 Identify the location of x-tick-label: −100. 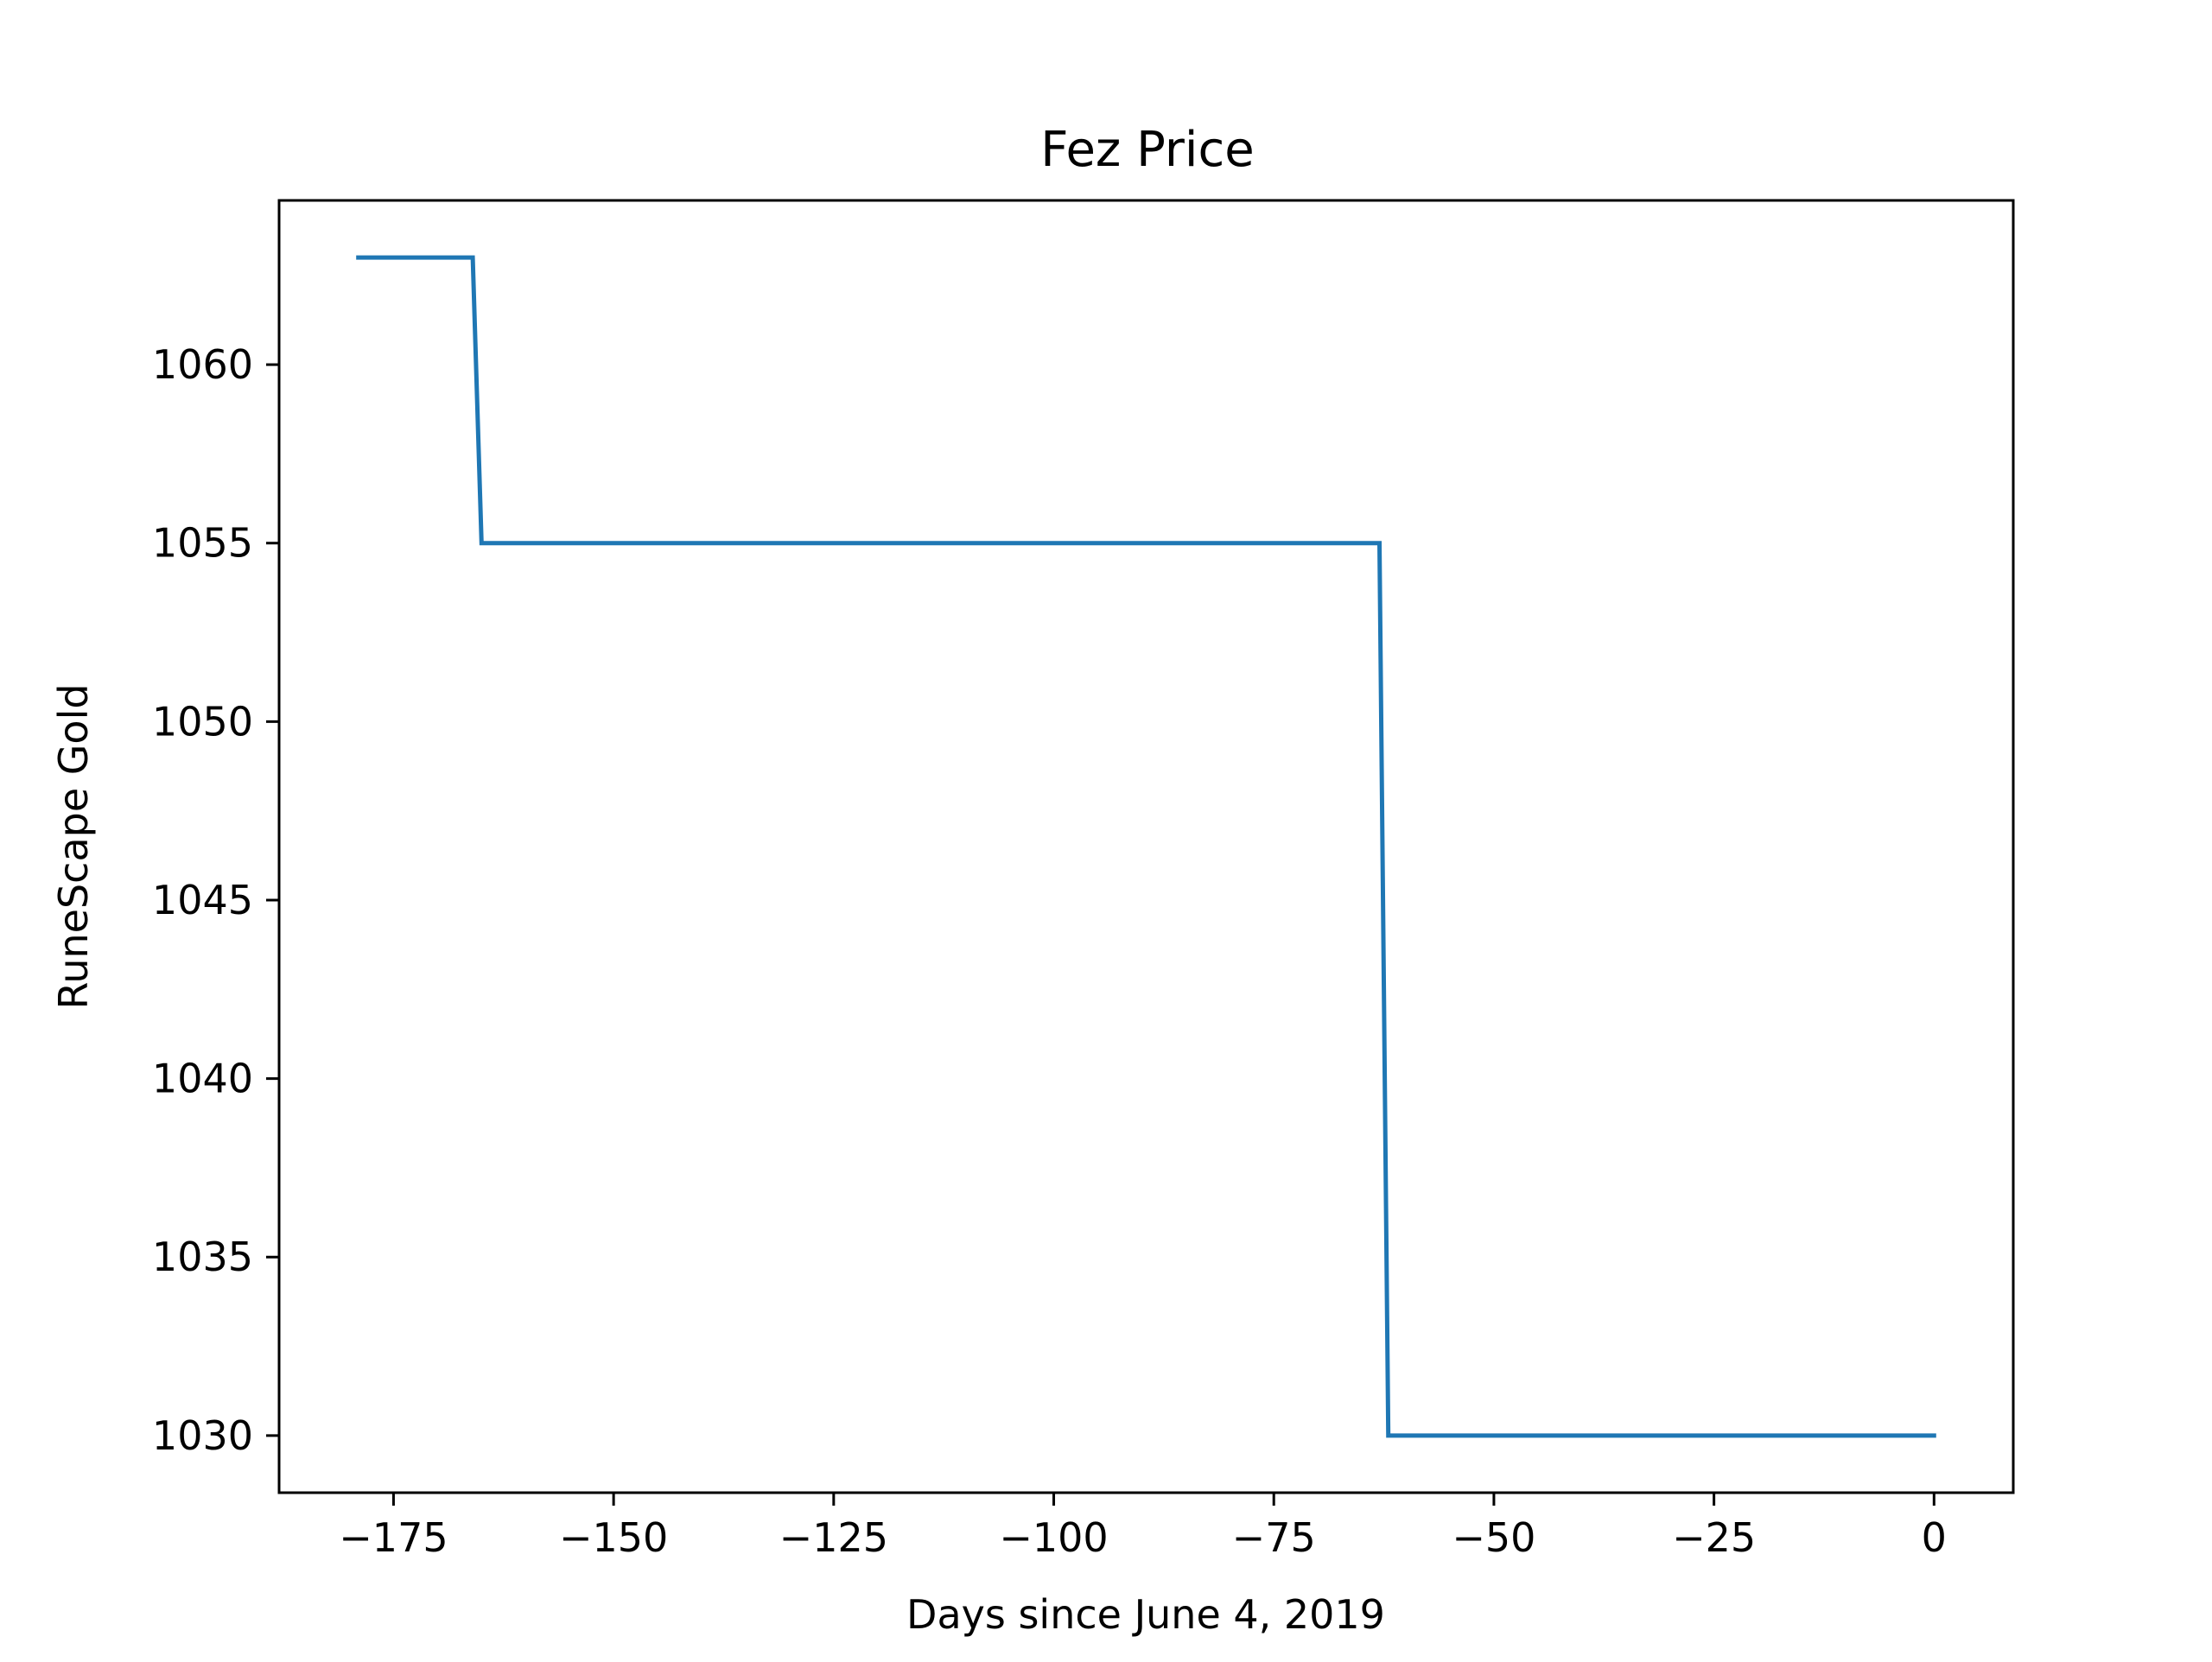
(1053, 1537).